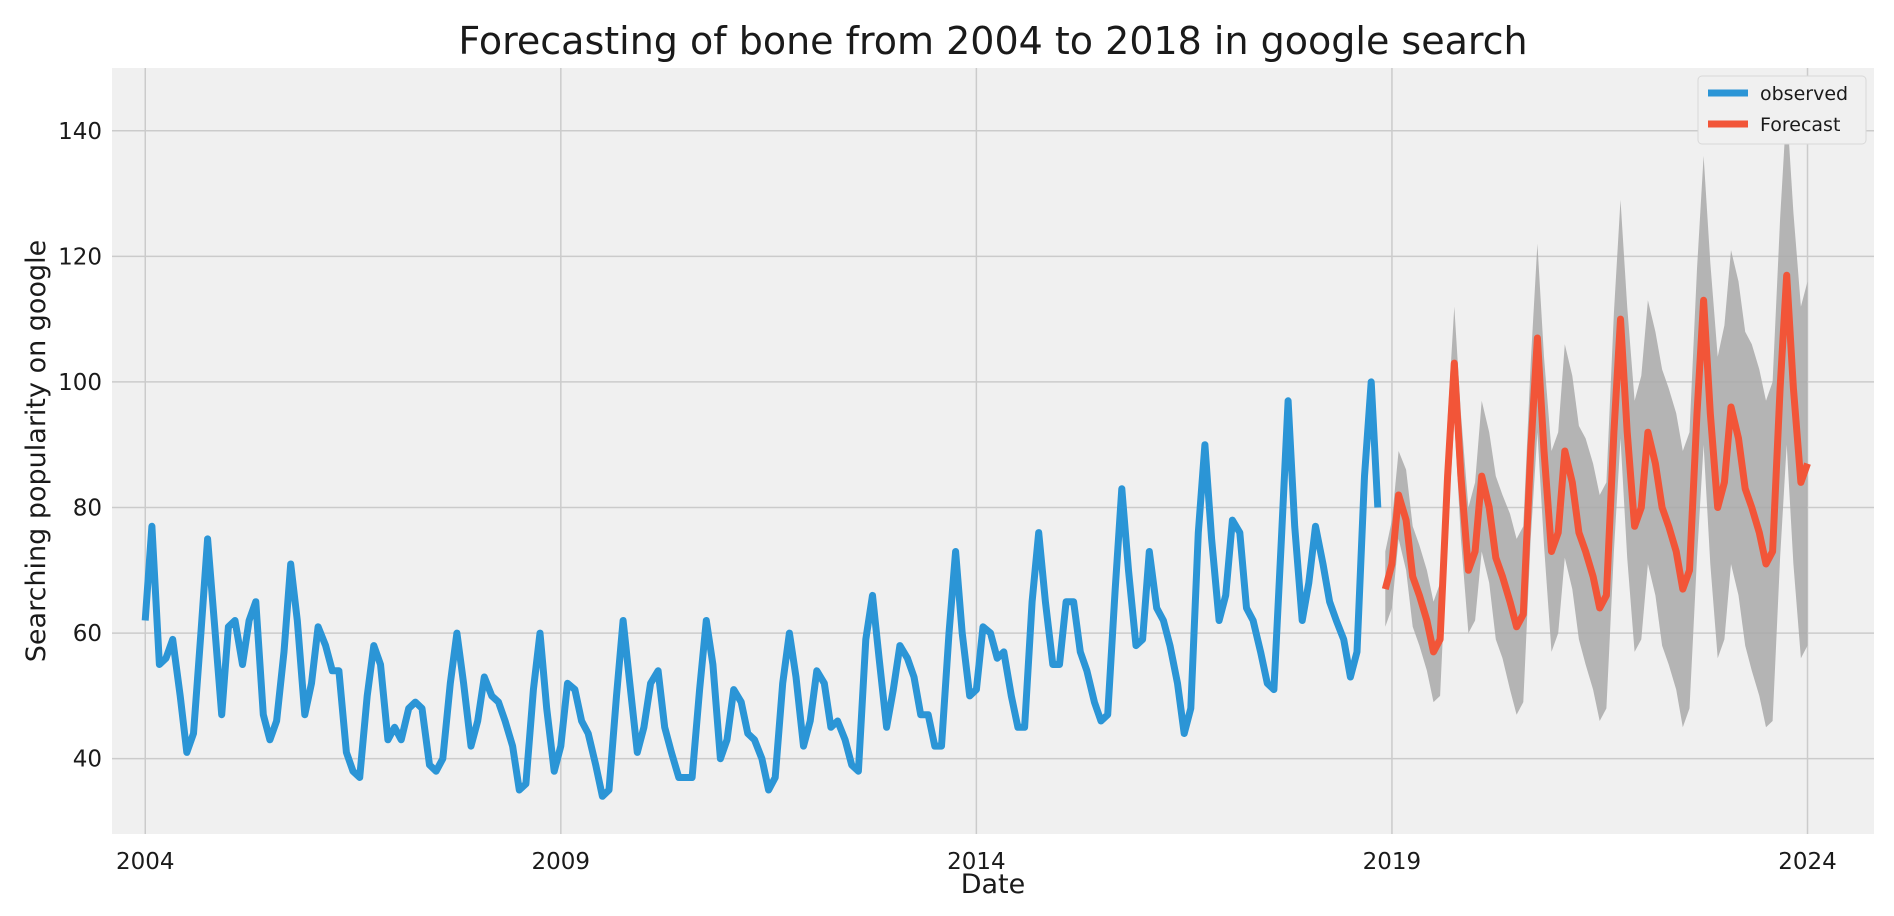 The height and width of the screenshot is (916, 1894). What do you see at coordinates (561, 862) in the screenshot?
I see `x-tick-label: 2009` at bounding box center [561, 862].